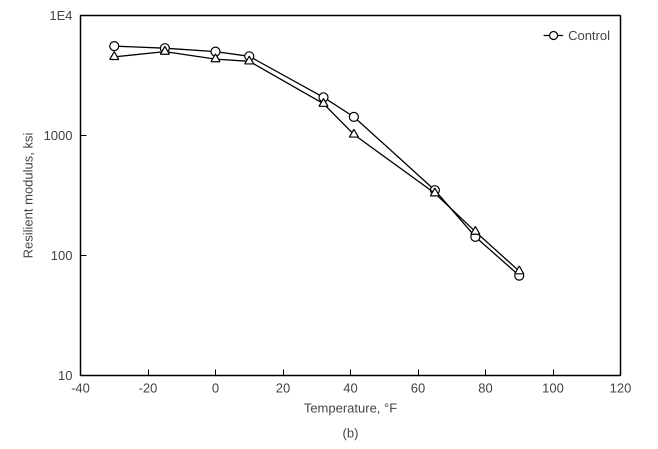 The height and width of the screenshot is (449, 658). What do you see at coordinates (621, 388) in the screenshot?
I see `x-tick-label: 120` at bounding box center [621, 388].